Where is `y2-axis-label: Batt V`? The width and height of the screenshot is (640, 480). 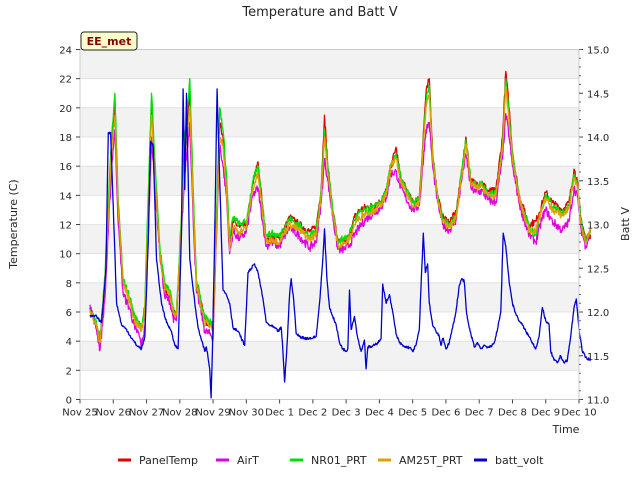
y2-axis-label: Batt V is located at coordinates (625, 224).